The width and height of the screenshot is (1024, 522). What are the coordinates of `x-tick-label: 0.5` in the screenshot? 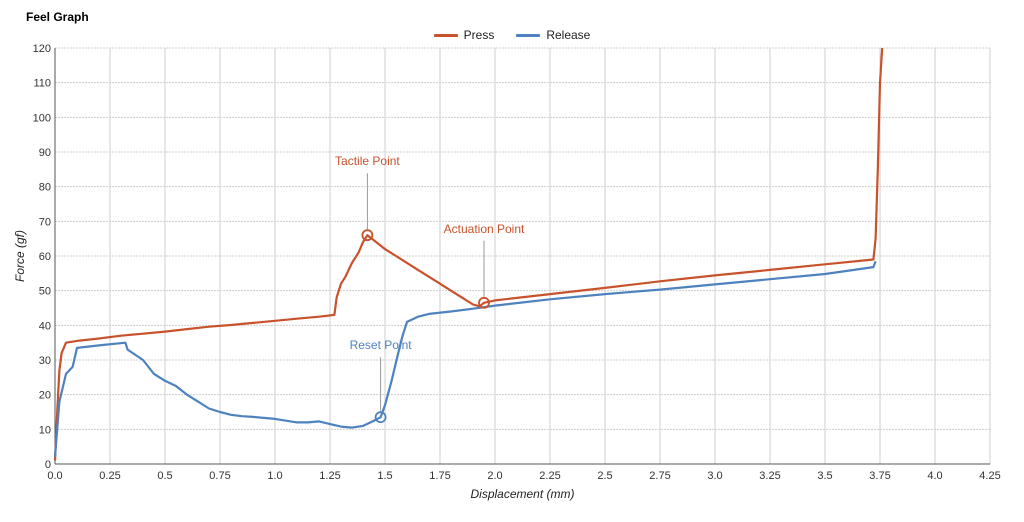 It's located at (164, 476).